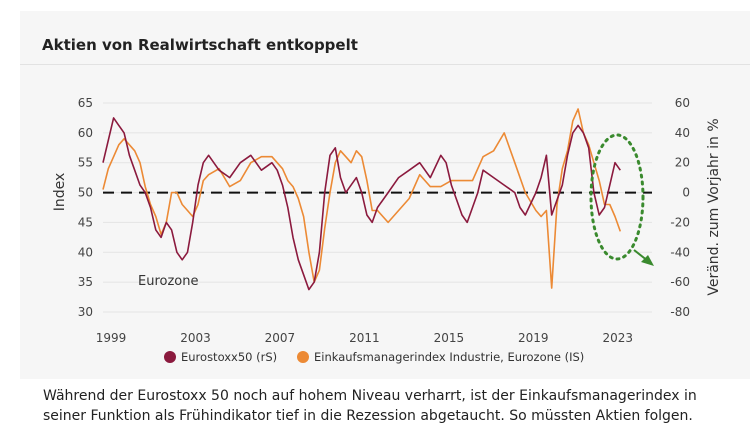  What do you see at coordinates (680, 207) in the screenshot?
I see `right-axis-ticks: 60 40 20 0 -20 -40 -60 -80` at bounding box center [680, 207].